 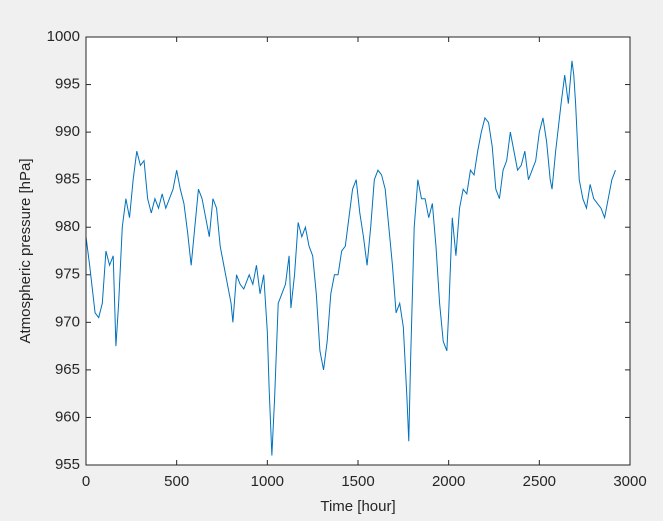 What do you see at coordinates (67, 274) in the screenshot?
I see `y-tick-label: 975` at bounding box center [67, 274].